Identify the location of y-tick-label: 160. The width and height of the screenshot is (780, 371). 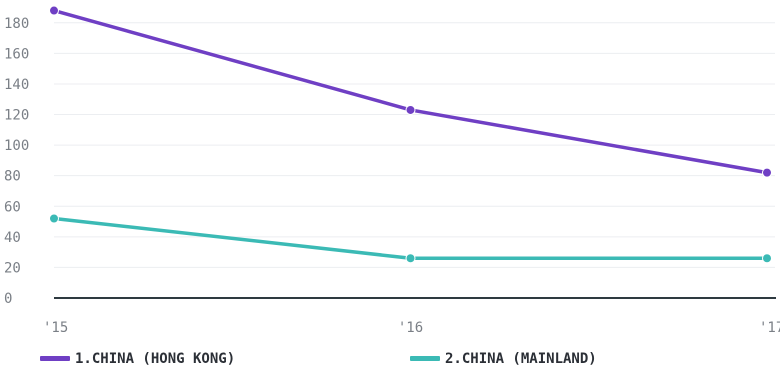
(16, 54).